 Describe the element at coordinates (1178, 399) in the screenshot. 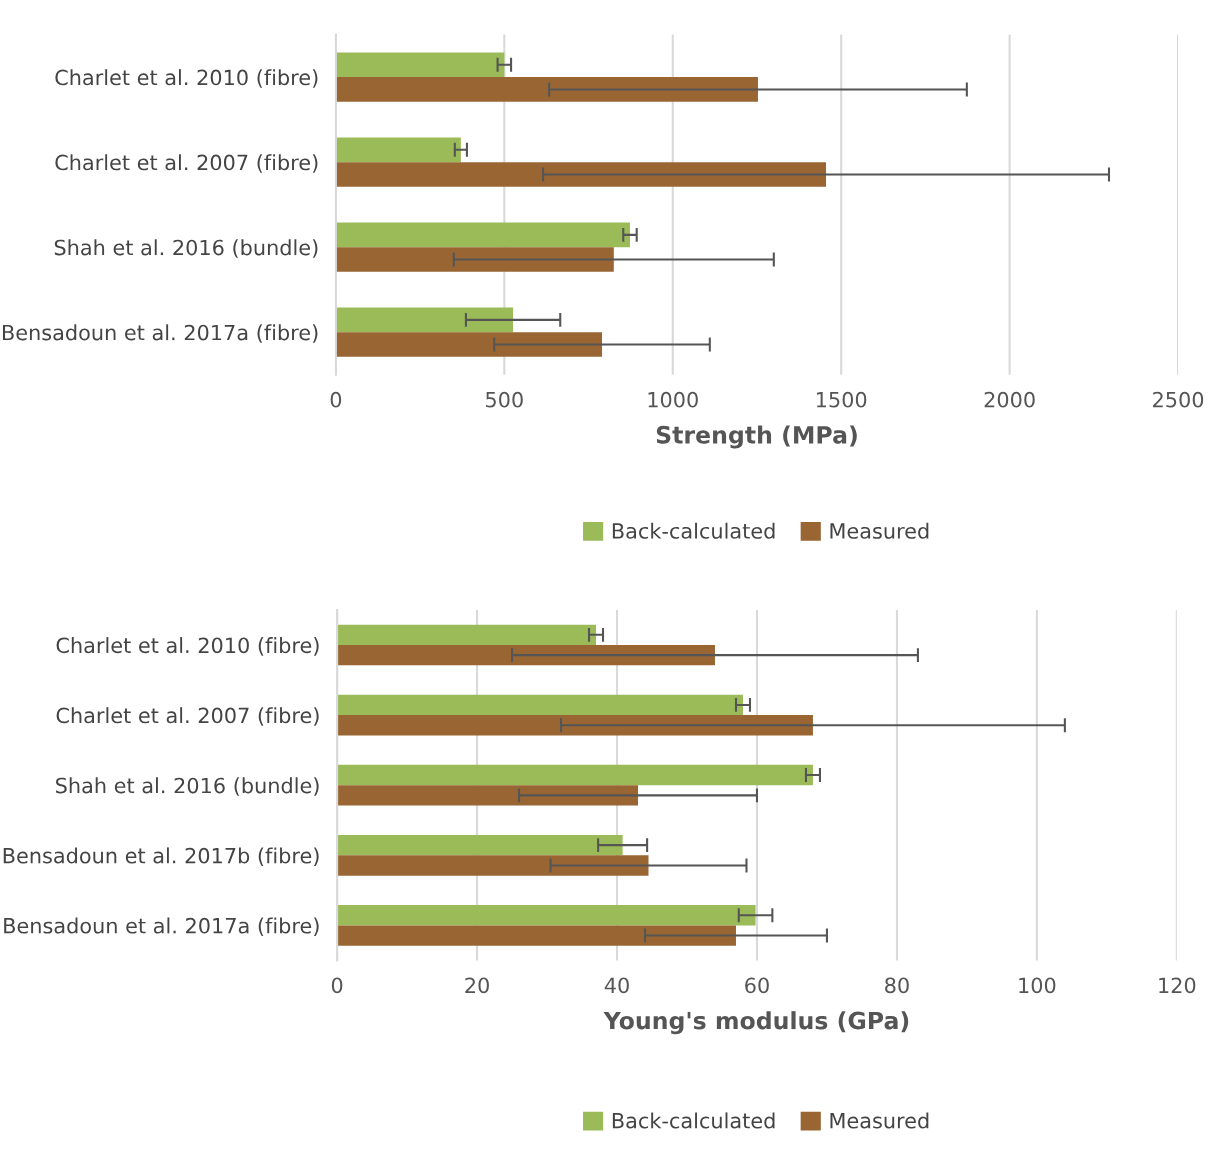

I see `x-tick-label: 2500` at that location.